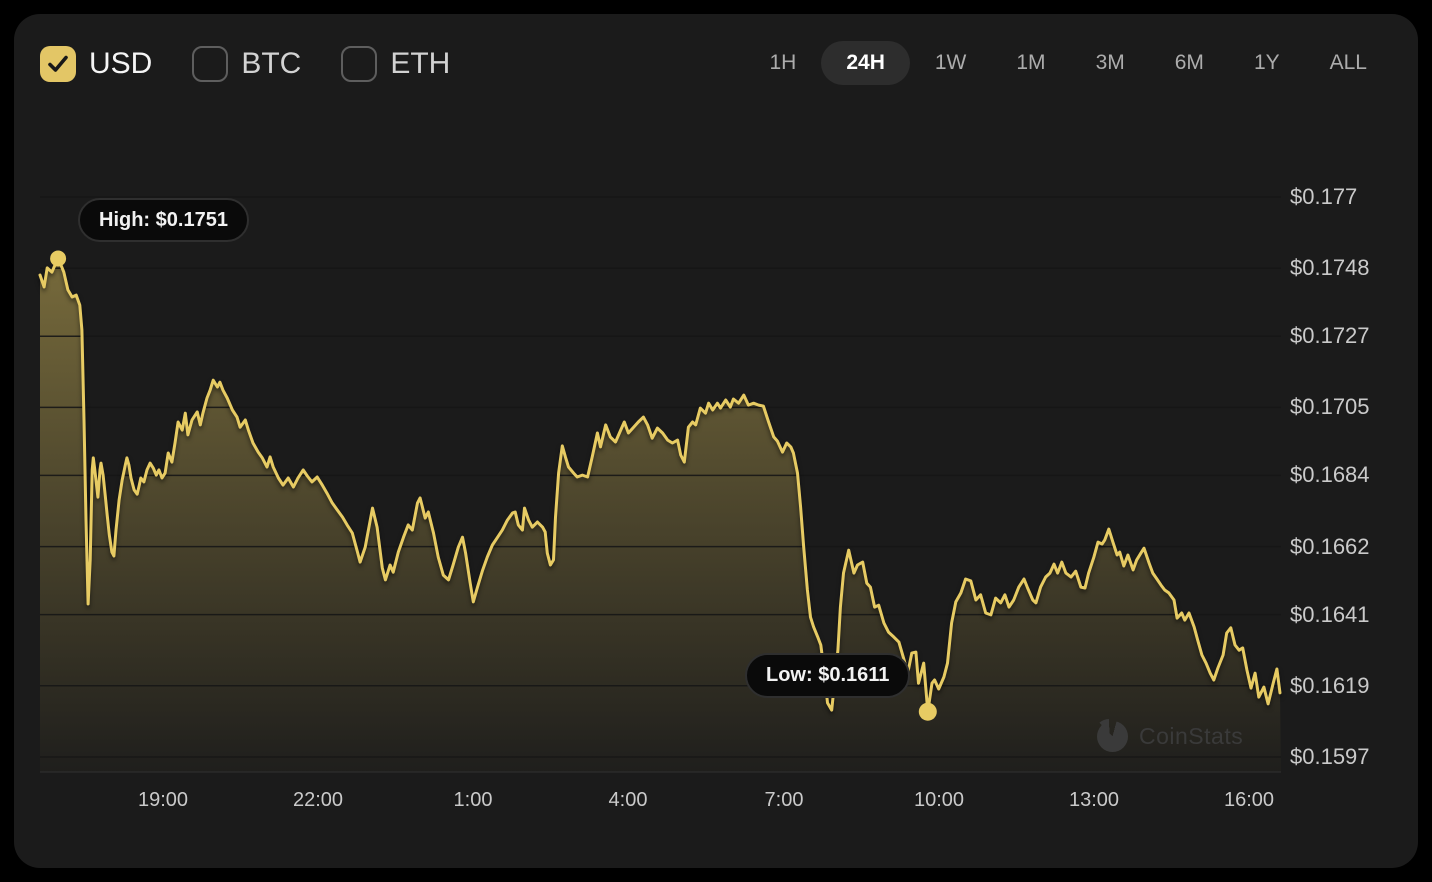 This screenshot has width=1432, height=882. What do you see at coordinates (939, 800) in the screenshot?
I see `x-axis-label: 10:00` at bounding box center [939, 800].